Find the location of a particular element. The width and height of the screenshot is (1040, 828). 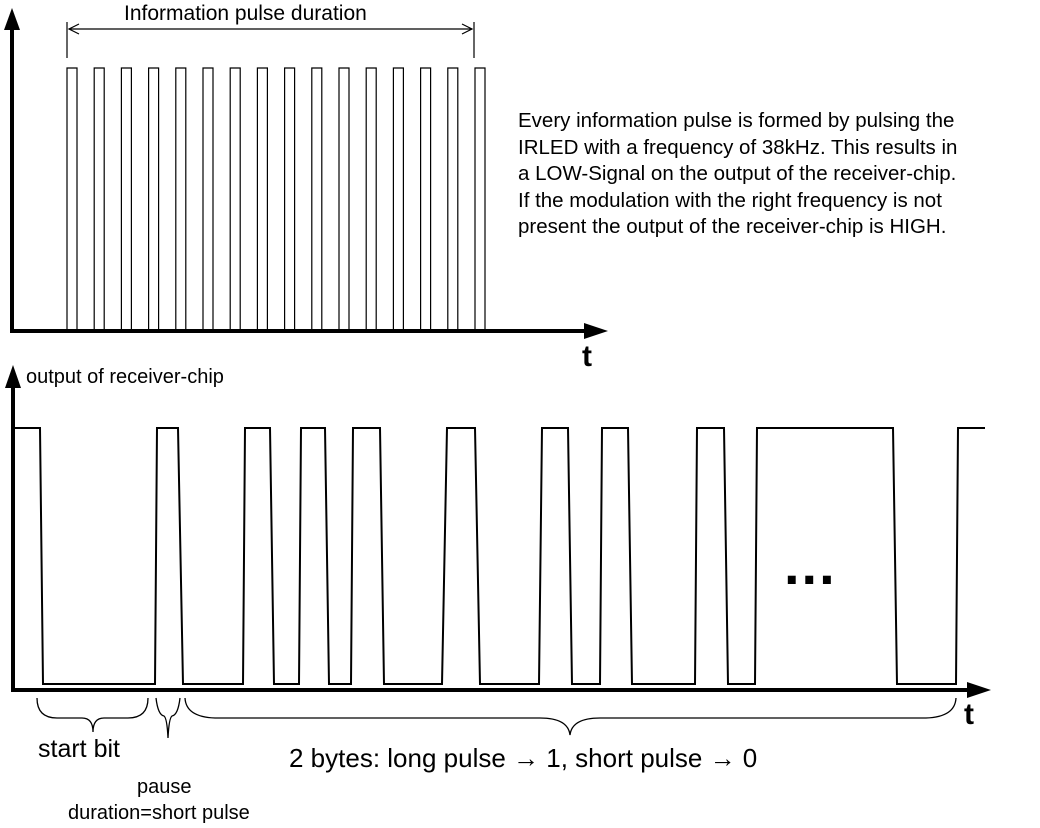

dimension-right-arrow is located at coordinates (467, 29).